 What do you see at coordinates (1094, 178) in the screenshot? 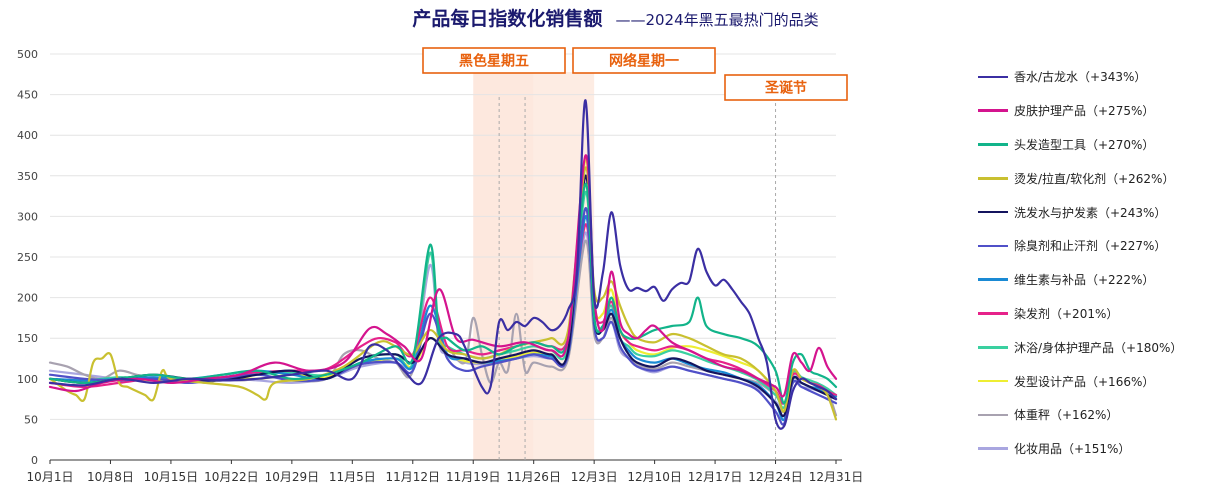
I see `legend-label: 烫发/拉直/软化剂（+262%）` at bounding box center [1094, 178].